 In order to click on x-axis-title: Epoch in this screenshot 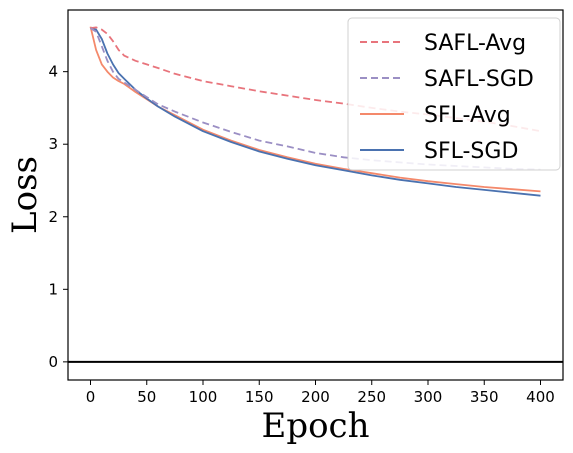, I will do `click(316, 426)`.